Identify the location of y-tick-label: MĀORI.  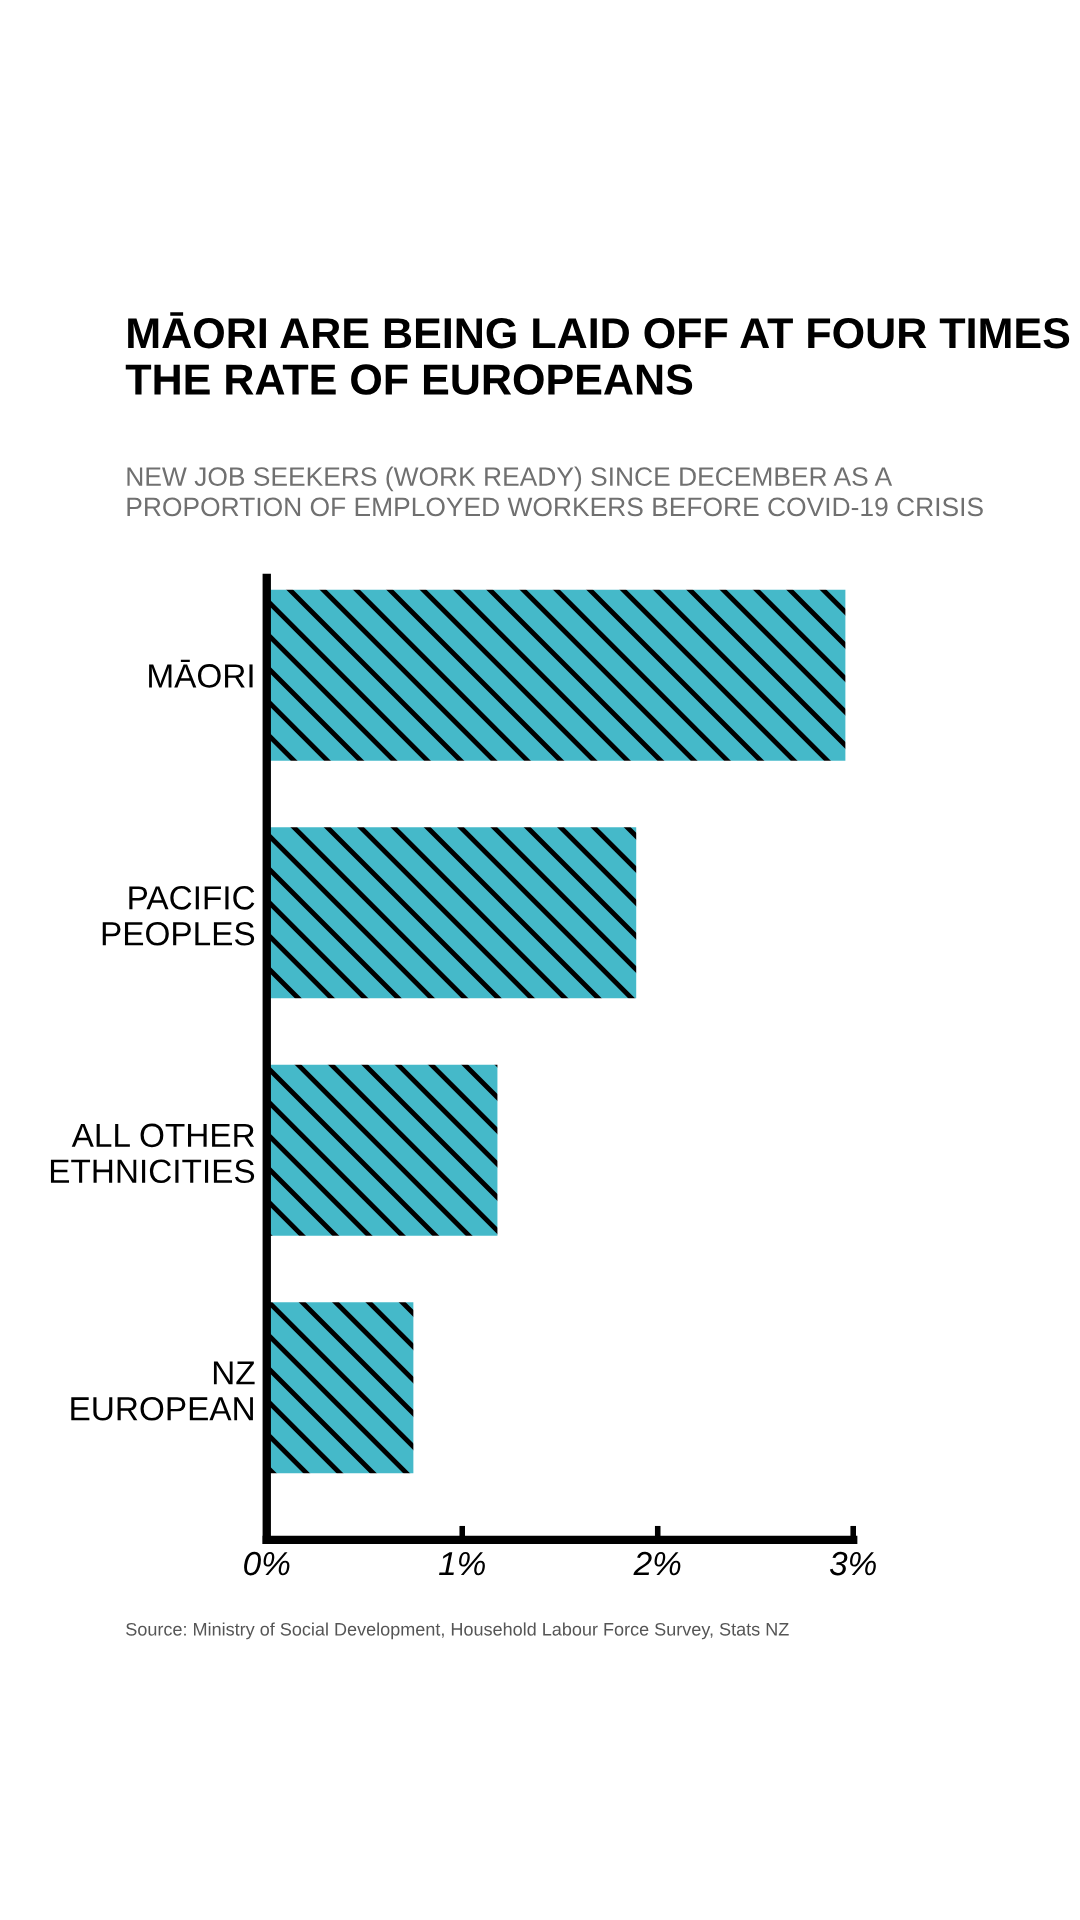
(201, 673).